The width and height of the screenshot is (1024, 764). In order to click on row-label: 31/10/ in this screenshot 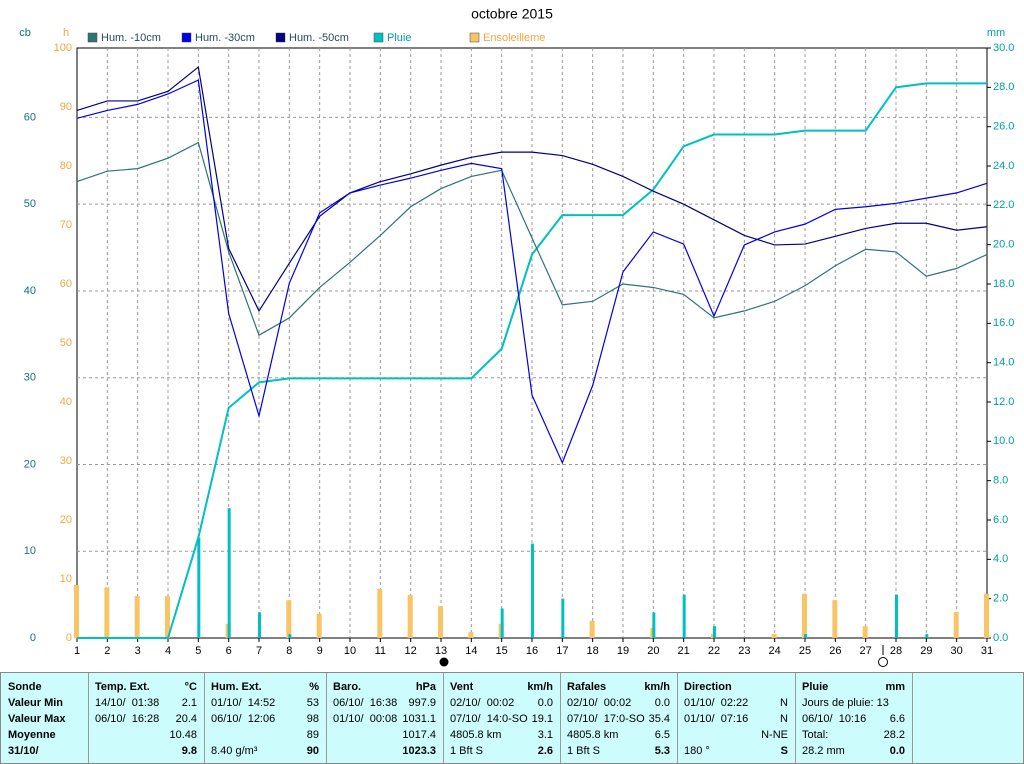, I will do `click(23, 751)`.